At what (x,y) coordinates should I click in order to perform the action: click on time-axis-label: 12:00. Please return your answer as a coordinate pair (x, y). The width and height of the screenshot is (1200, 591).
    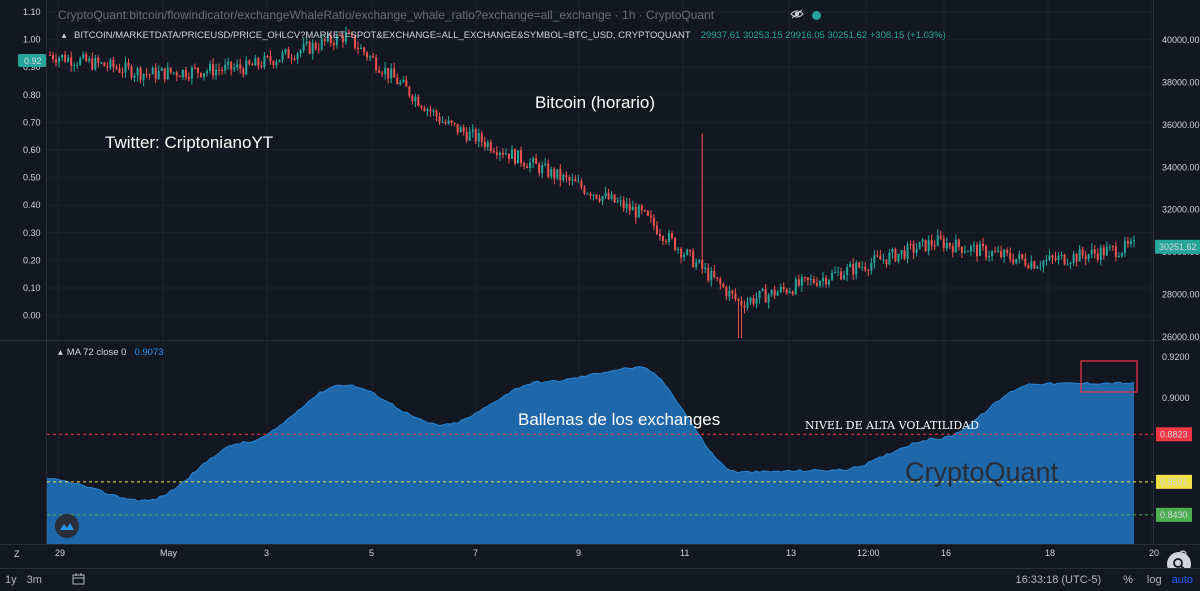
    Looking at the image, I should click on (868, 553).